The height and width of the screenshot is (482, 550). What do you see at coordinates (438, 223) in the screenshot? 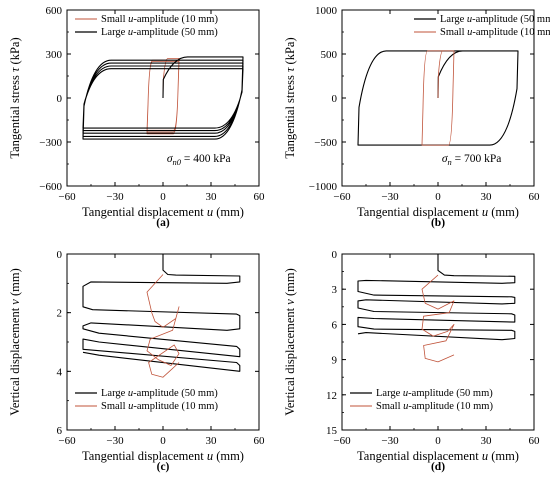
I see `panel-caption: (b)` at bounding box center [438, 223].